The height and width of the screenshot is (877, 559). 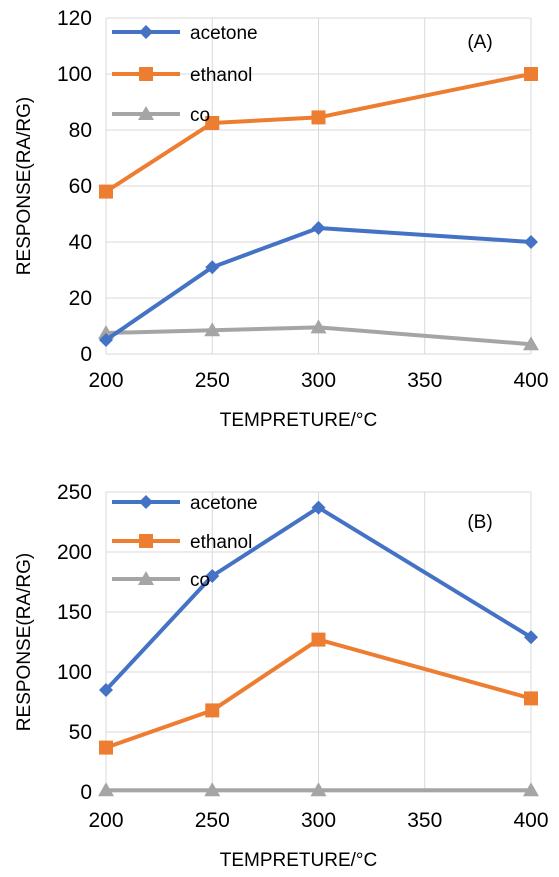 I want to click on y-tick-label: 250, so click(x=74, y=492).